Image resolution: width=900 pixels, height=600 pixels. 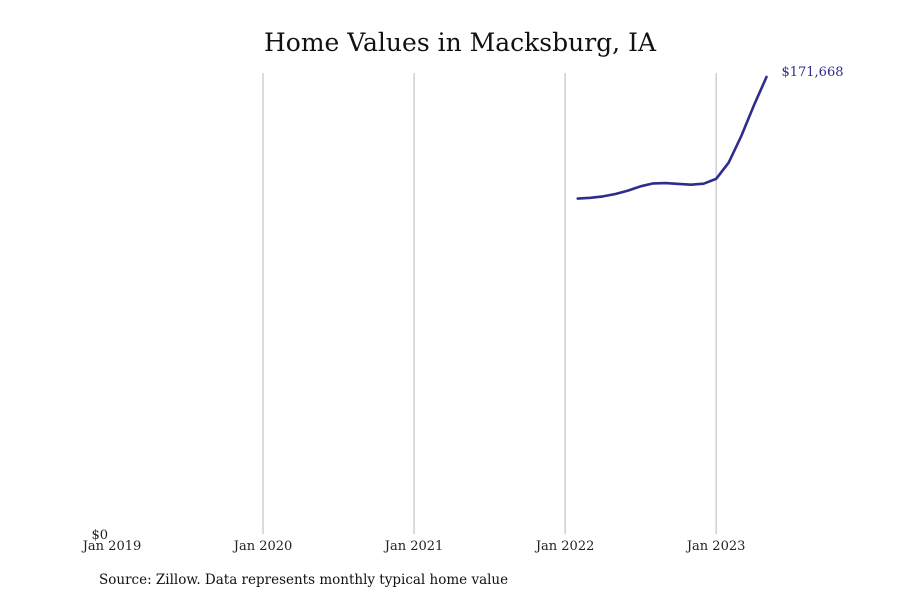 What do you see at coordinates (460, 42) in the screenshot?
I see `chart-title: Home Values in Macksburg, IA` at bounding box center [460, 42].